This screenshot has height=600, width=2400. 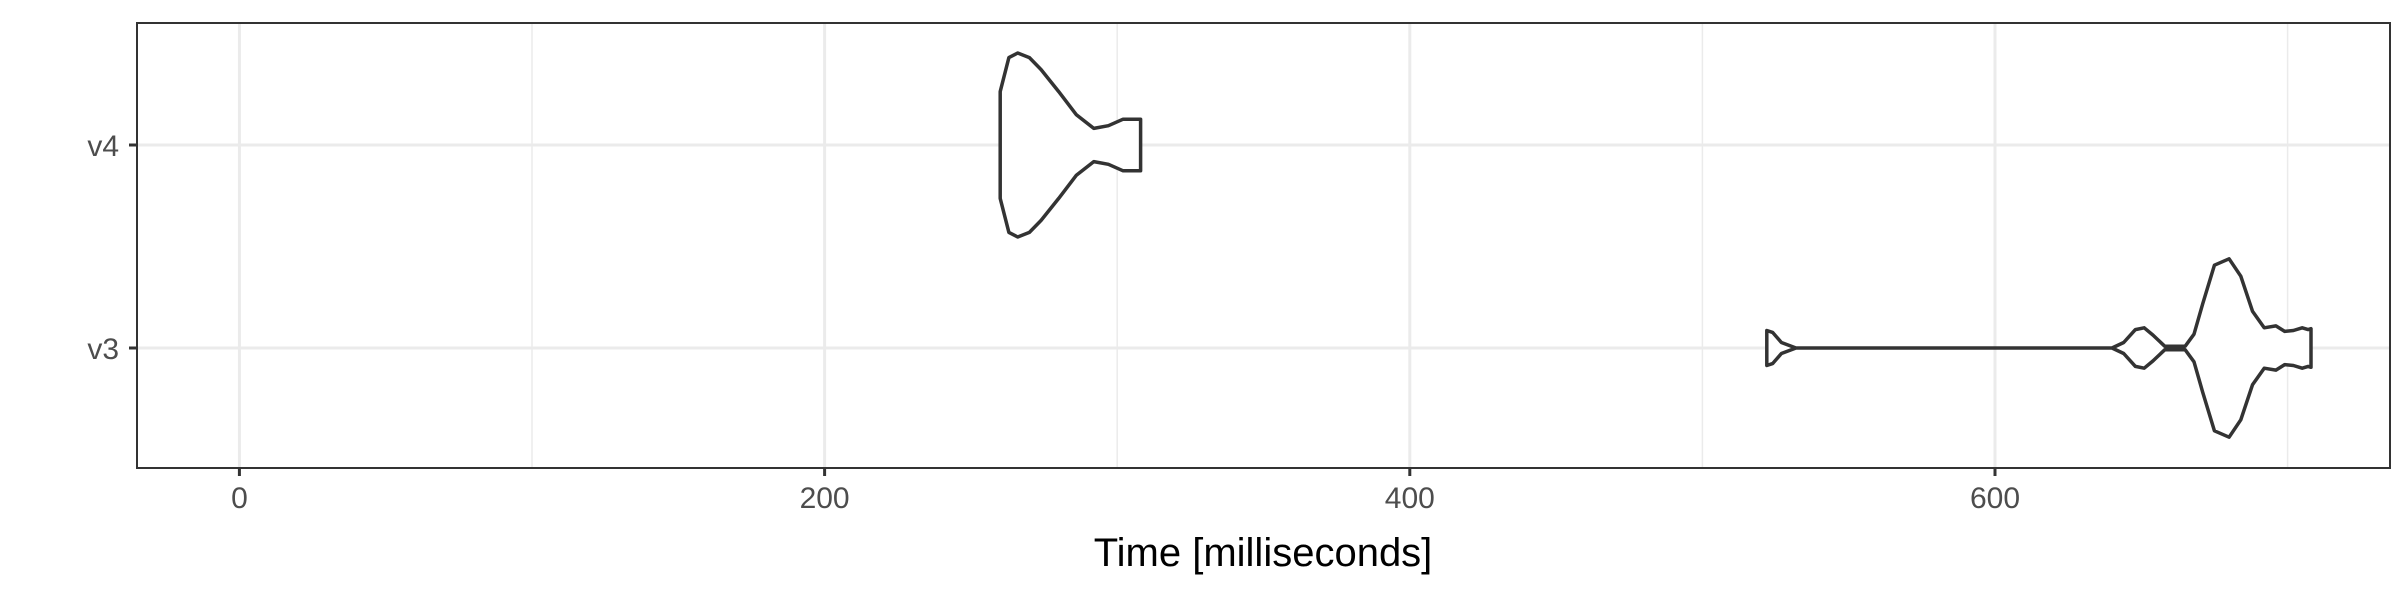 What do you see at coordinates (103, 349) in the screenshot?
I see `y-tick-label: v3` at bounding box center [103, 349].